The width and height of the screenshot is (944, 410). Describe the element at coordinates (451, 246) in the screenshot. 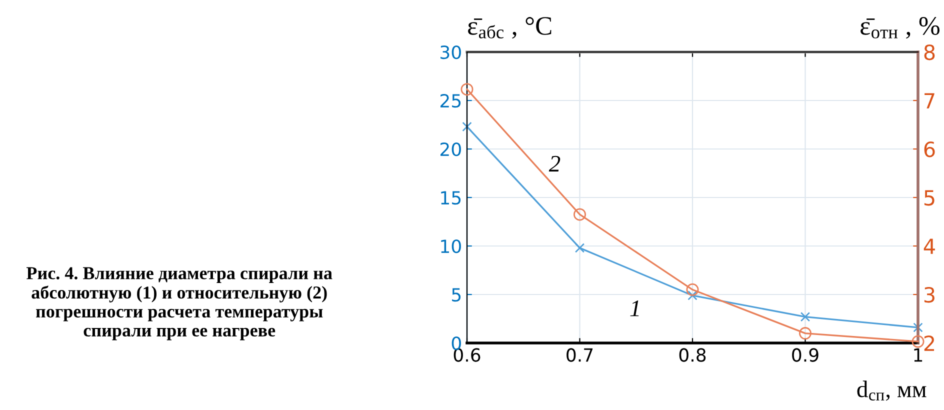

I see `y-tick-label: 10` at that location.